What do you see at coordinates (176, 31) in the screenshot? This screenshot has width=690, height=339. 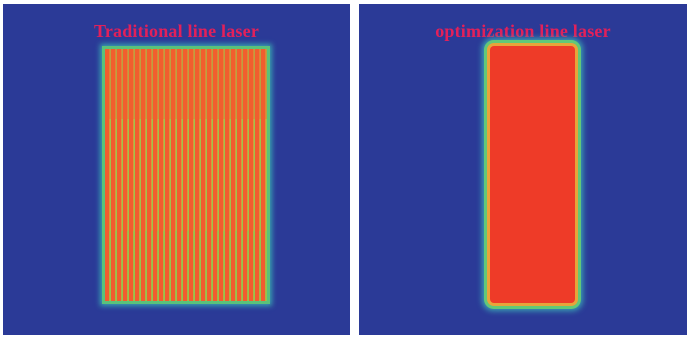 I see `traditional-laser-title: Traditional line laser` at bounding box center [176, 31].